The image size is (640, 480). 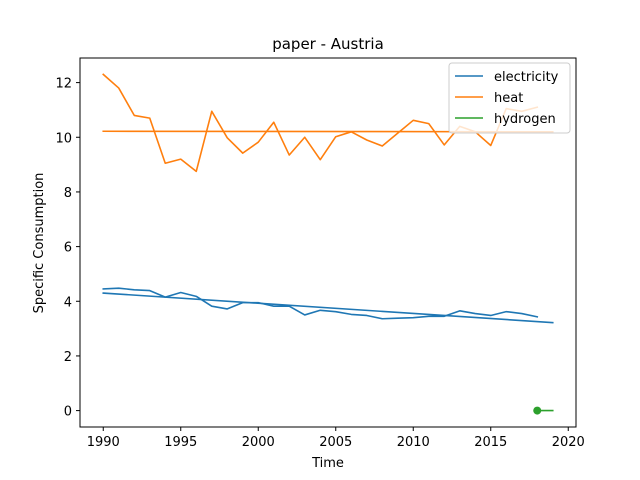 What do you see at coordinates (258, 442) in the screenshot?
I see `x-tick-label: 2000` at bounding box center [258, 442].